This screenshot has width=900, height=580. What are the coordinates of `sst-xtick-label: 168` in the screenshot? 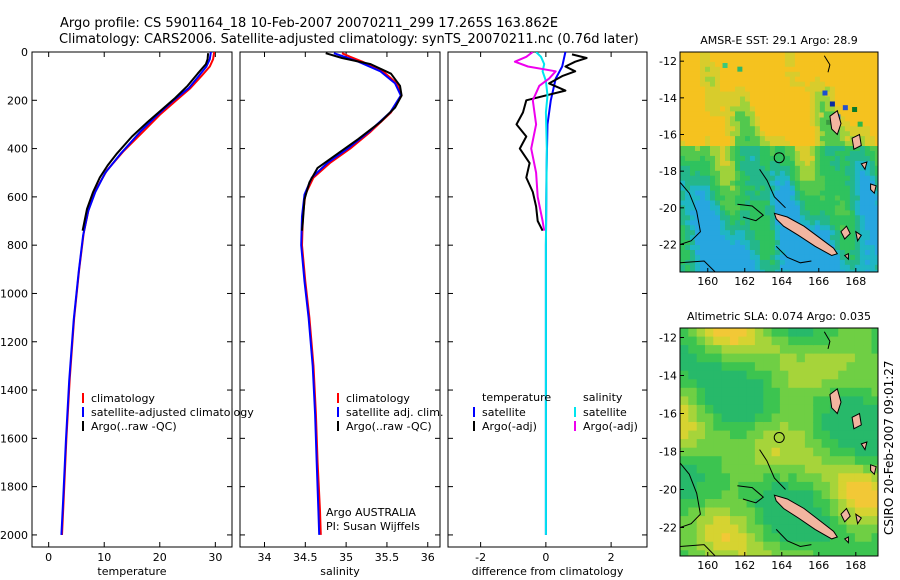 It's located at (855, 281).